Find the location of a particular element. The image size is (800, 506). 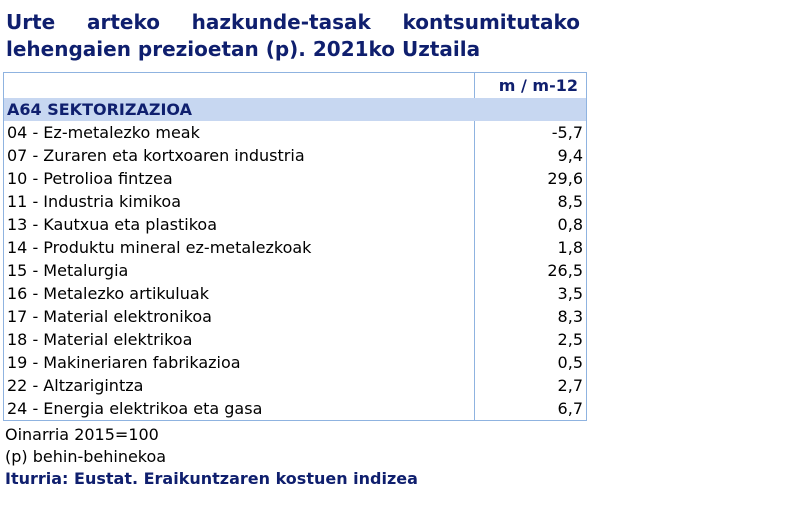

row-label: 13 - Kautxua eta plastikoa is located at coordinates (239, 224).